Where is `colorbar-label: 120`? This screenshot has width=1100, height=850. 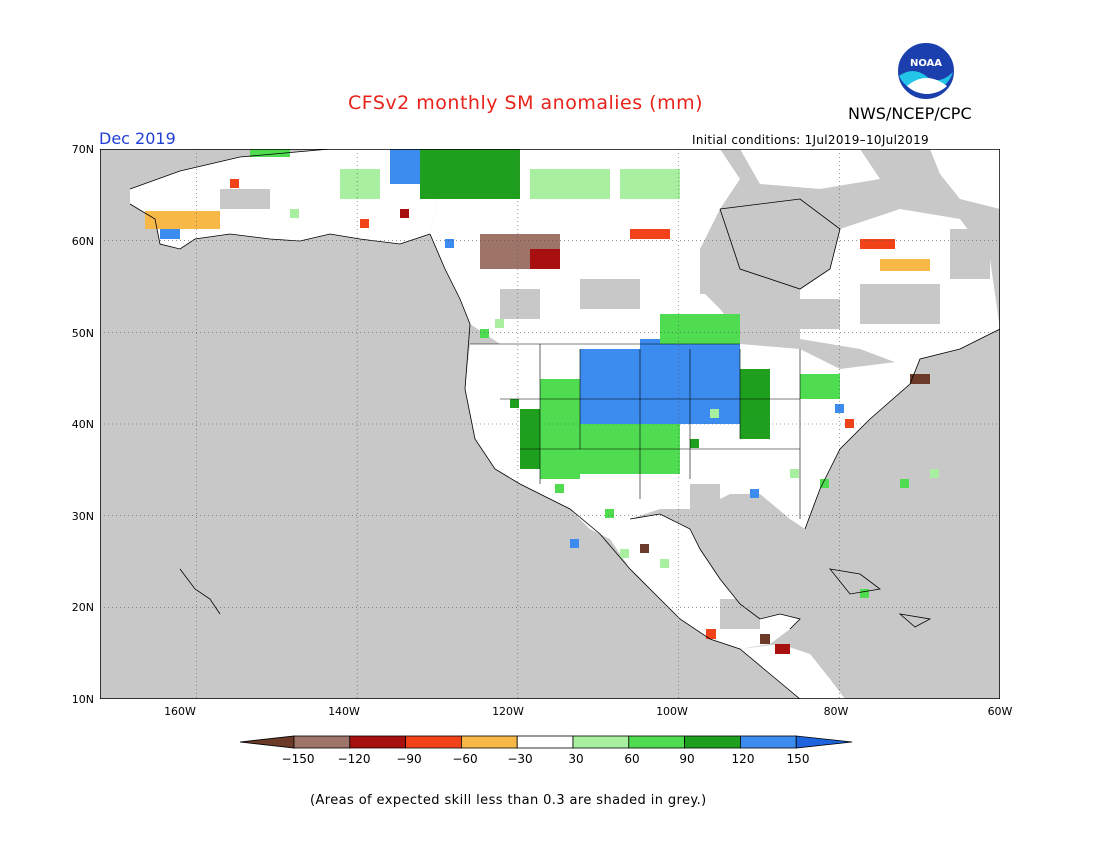 colorbar-label: 120 is located at coordinates (743, 759).